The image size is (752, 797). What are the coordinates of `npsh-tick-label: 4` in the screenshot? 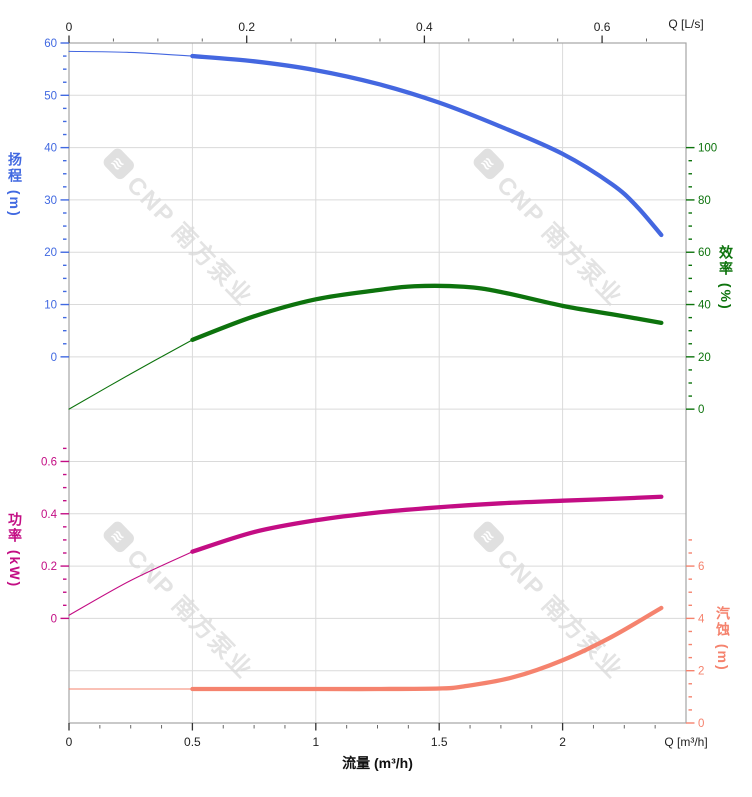 It's located at (701, 619).